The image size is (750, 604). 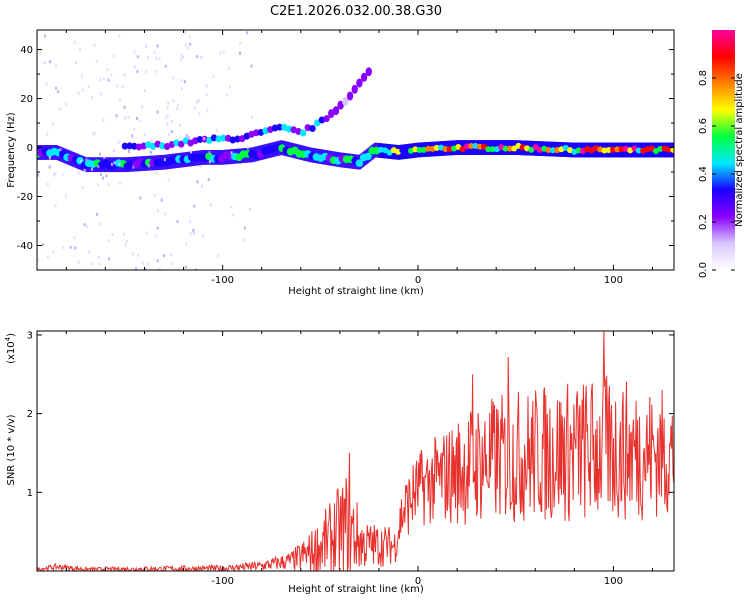 I want to click on spectrogram-y-tick-label: 20, so click(x=26, y=99).